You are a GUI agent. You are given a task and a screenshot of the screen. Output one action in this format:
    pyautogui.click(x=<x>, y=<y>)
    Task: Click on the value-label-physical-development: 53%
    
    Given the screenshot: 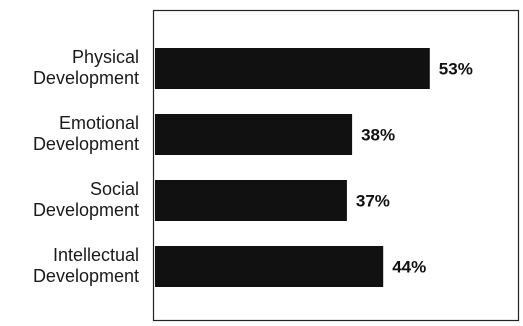 What is the action you would take?
    pyautogui.click(x=456, y=69)
    